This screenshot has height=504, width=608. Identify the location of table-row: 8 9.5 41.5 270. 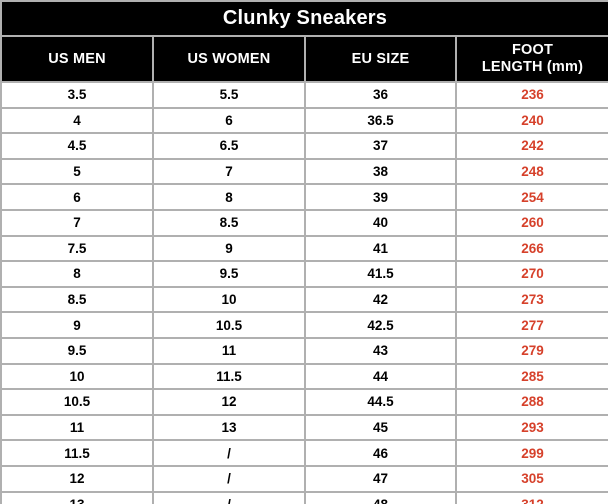
(304, 274).